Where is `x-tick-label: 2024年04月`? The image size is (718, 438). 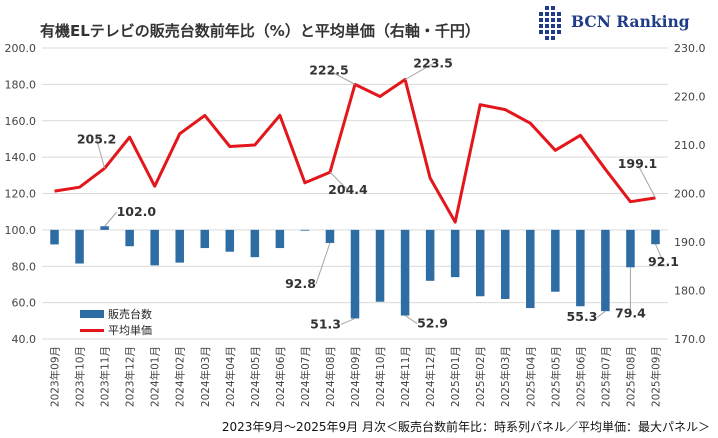
x-tick-label: 2024年04月 is located at coordinates (230, 376).